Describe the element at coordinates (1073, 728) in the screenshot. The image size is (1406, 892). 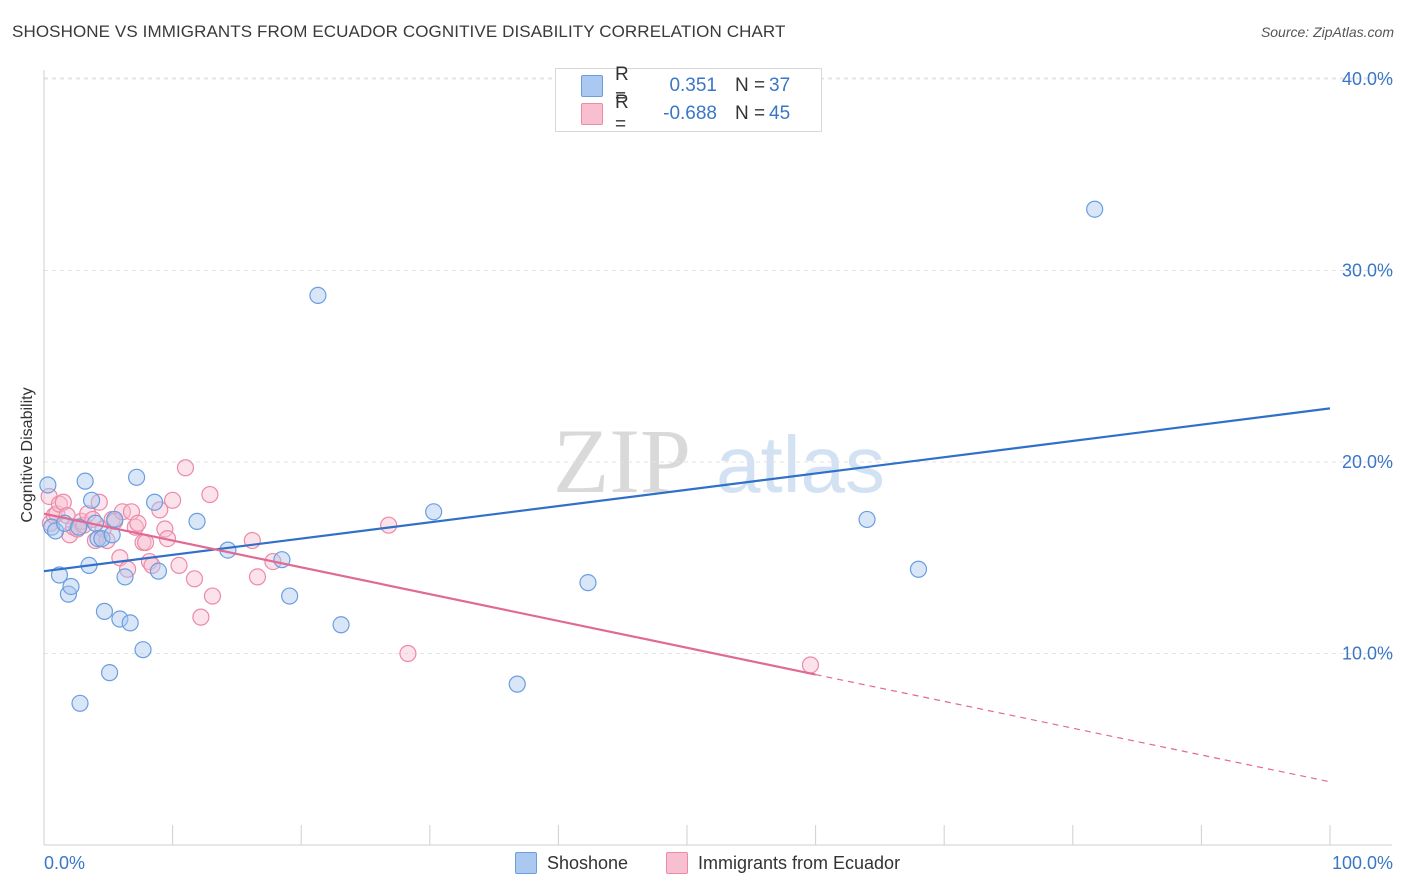
I see `ecuador-trend-line-extension` at that location.